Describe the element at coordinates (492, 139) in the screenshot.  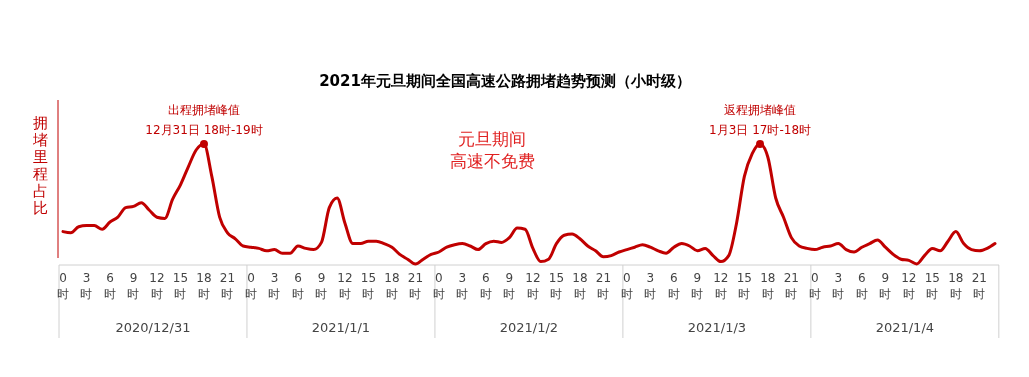
I see `annotation: 元旦期间` at that location.